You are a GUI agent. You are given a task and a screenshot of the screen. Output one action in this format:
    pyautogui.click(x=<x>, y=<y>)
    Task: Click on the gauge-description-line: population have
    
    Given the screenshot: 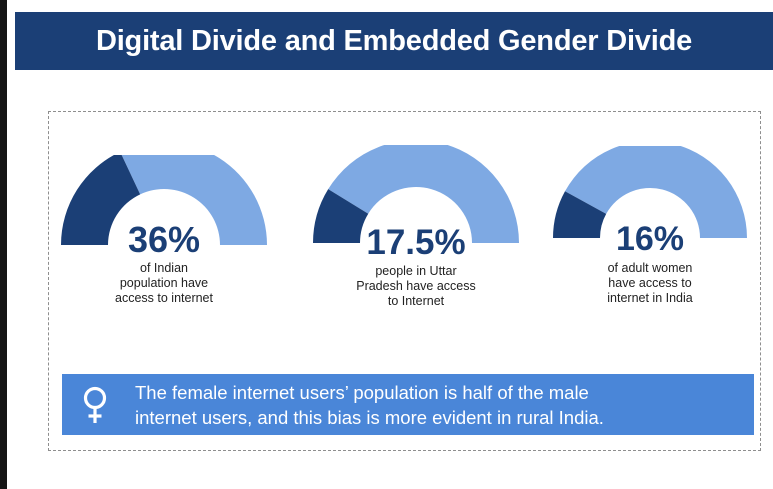 What is the action you would take?
    pyautogui.click(x=164, y=283)
    